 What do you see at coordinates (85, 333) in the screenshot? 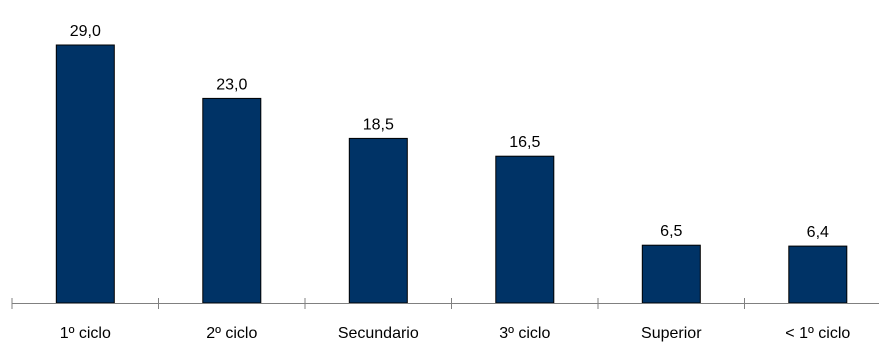
I see `category-label-0: 1º ciclo` at bounding box center [85, 333].